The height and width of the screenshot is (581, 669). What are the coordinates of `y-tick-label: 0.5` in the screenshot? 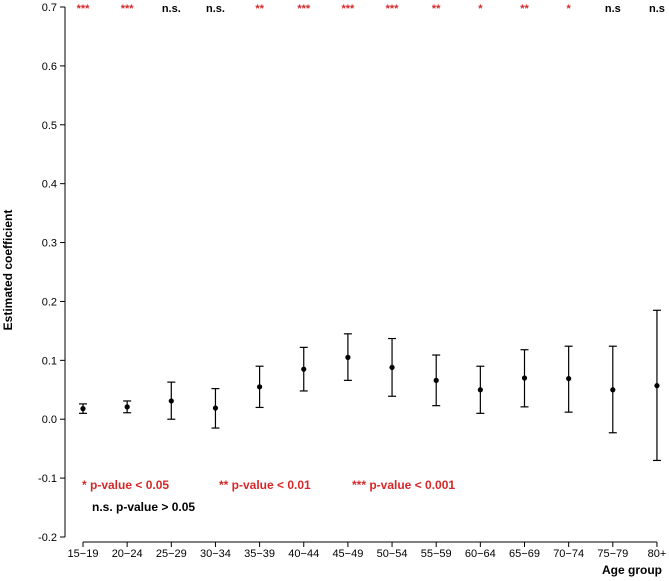 It's located at (49, 126).